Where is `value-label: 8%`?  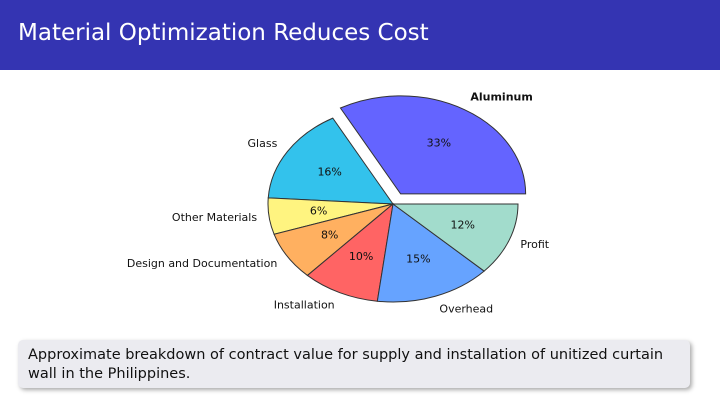
value-label: 8% is located at coordinates (329, 235).